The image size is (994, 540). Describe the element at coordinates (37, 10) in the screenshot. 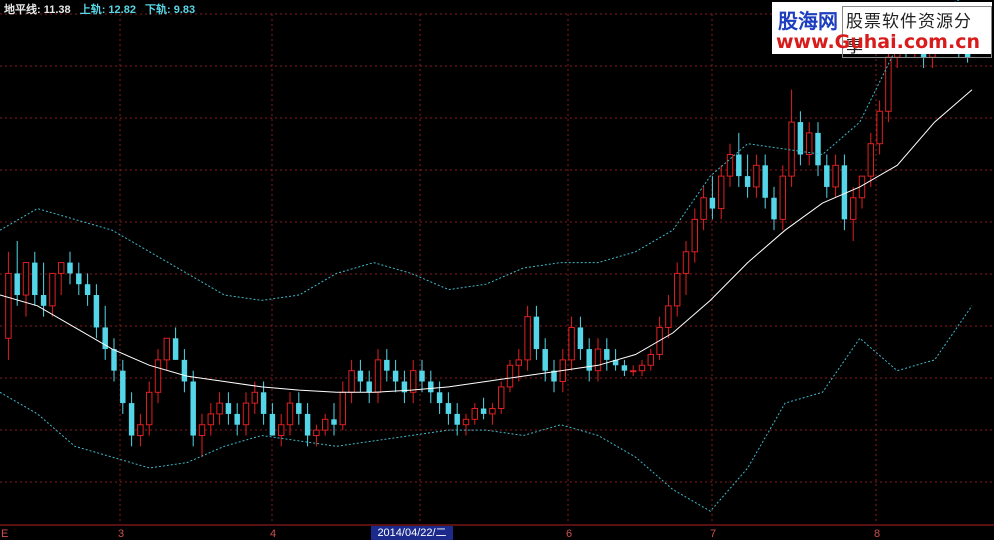

I see `ground-line-value: 地平线: 11.38` at that location.